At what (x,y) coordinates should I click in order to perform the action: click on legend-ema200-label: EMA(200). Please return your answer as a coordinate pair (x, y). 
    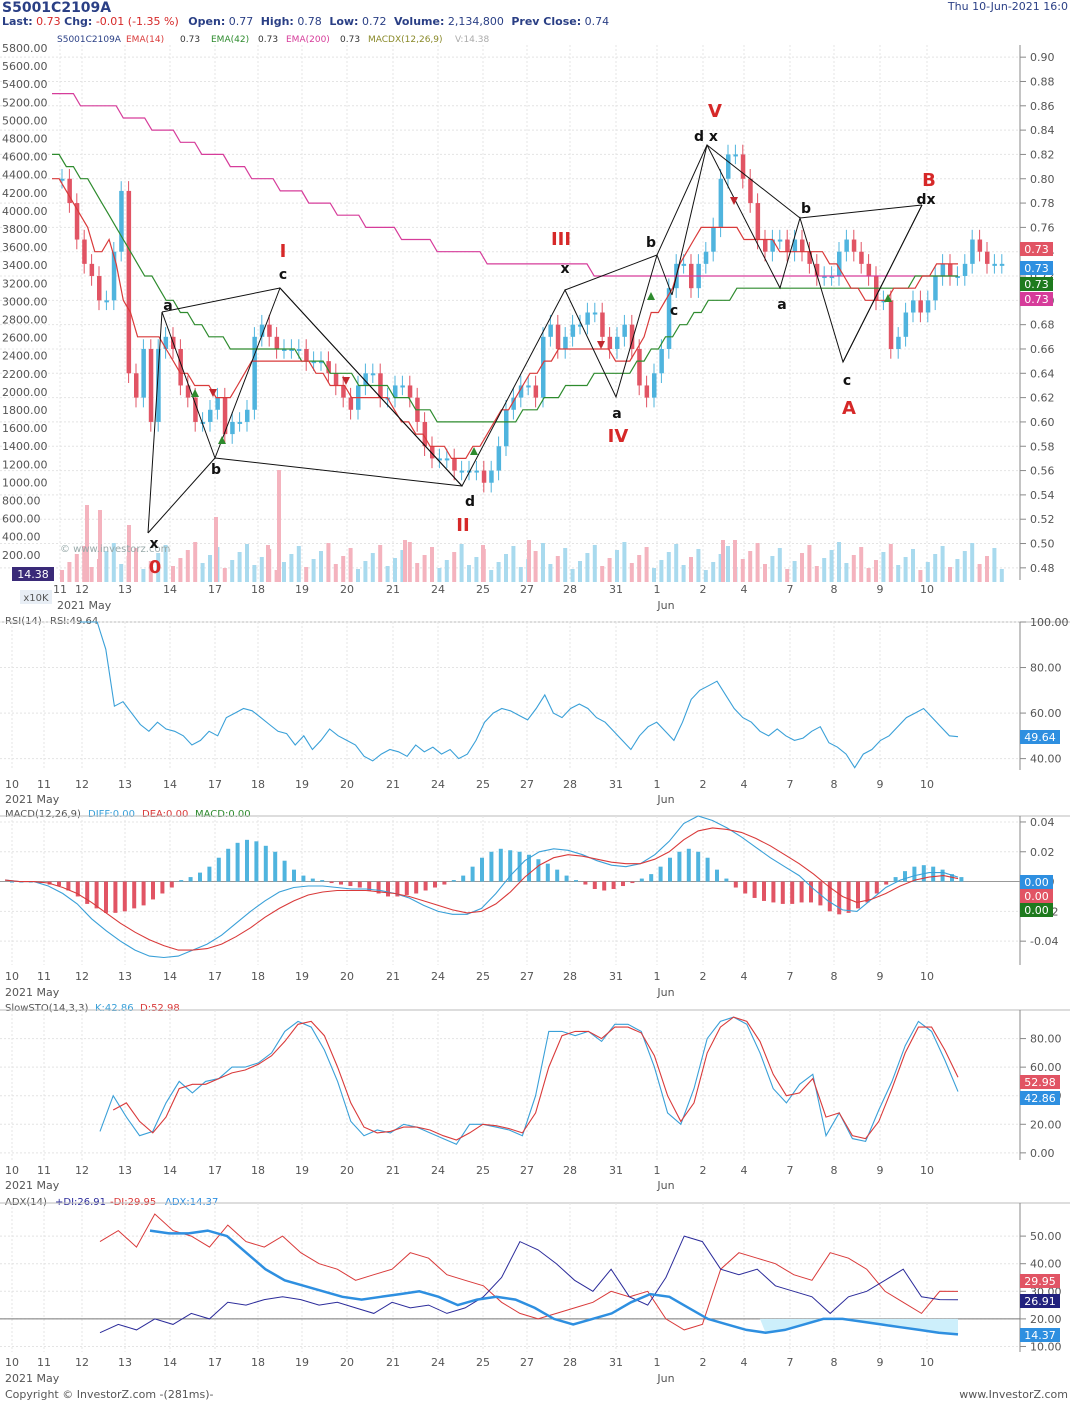
    Looking at the image, I should click on (308, 40).